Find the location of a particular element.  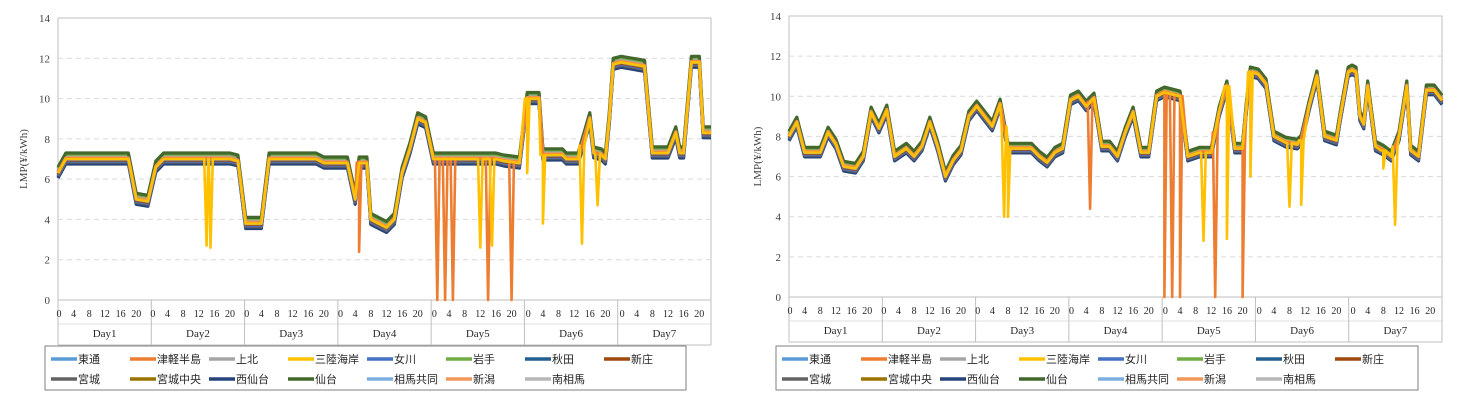

day-label: Day6 is located at coordinates (571, 334).